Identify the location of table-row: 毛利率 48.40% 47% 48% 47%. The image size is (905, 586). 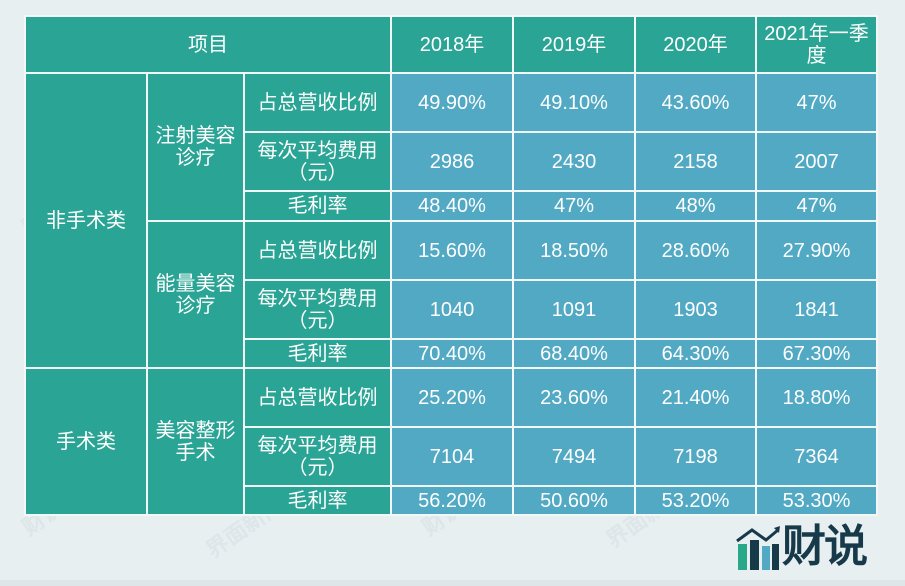
(451, 206).